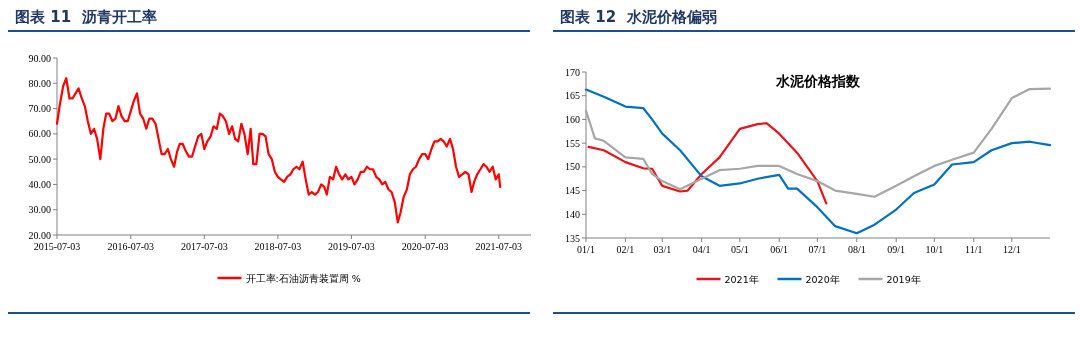 The image size is (1080, 347). I want to click on x-tick-label: 04/1, so click(701, 249).